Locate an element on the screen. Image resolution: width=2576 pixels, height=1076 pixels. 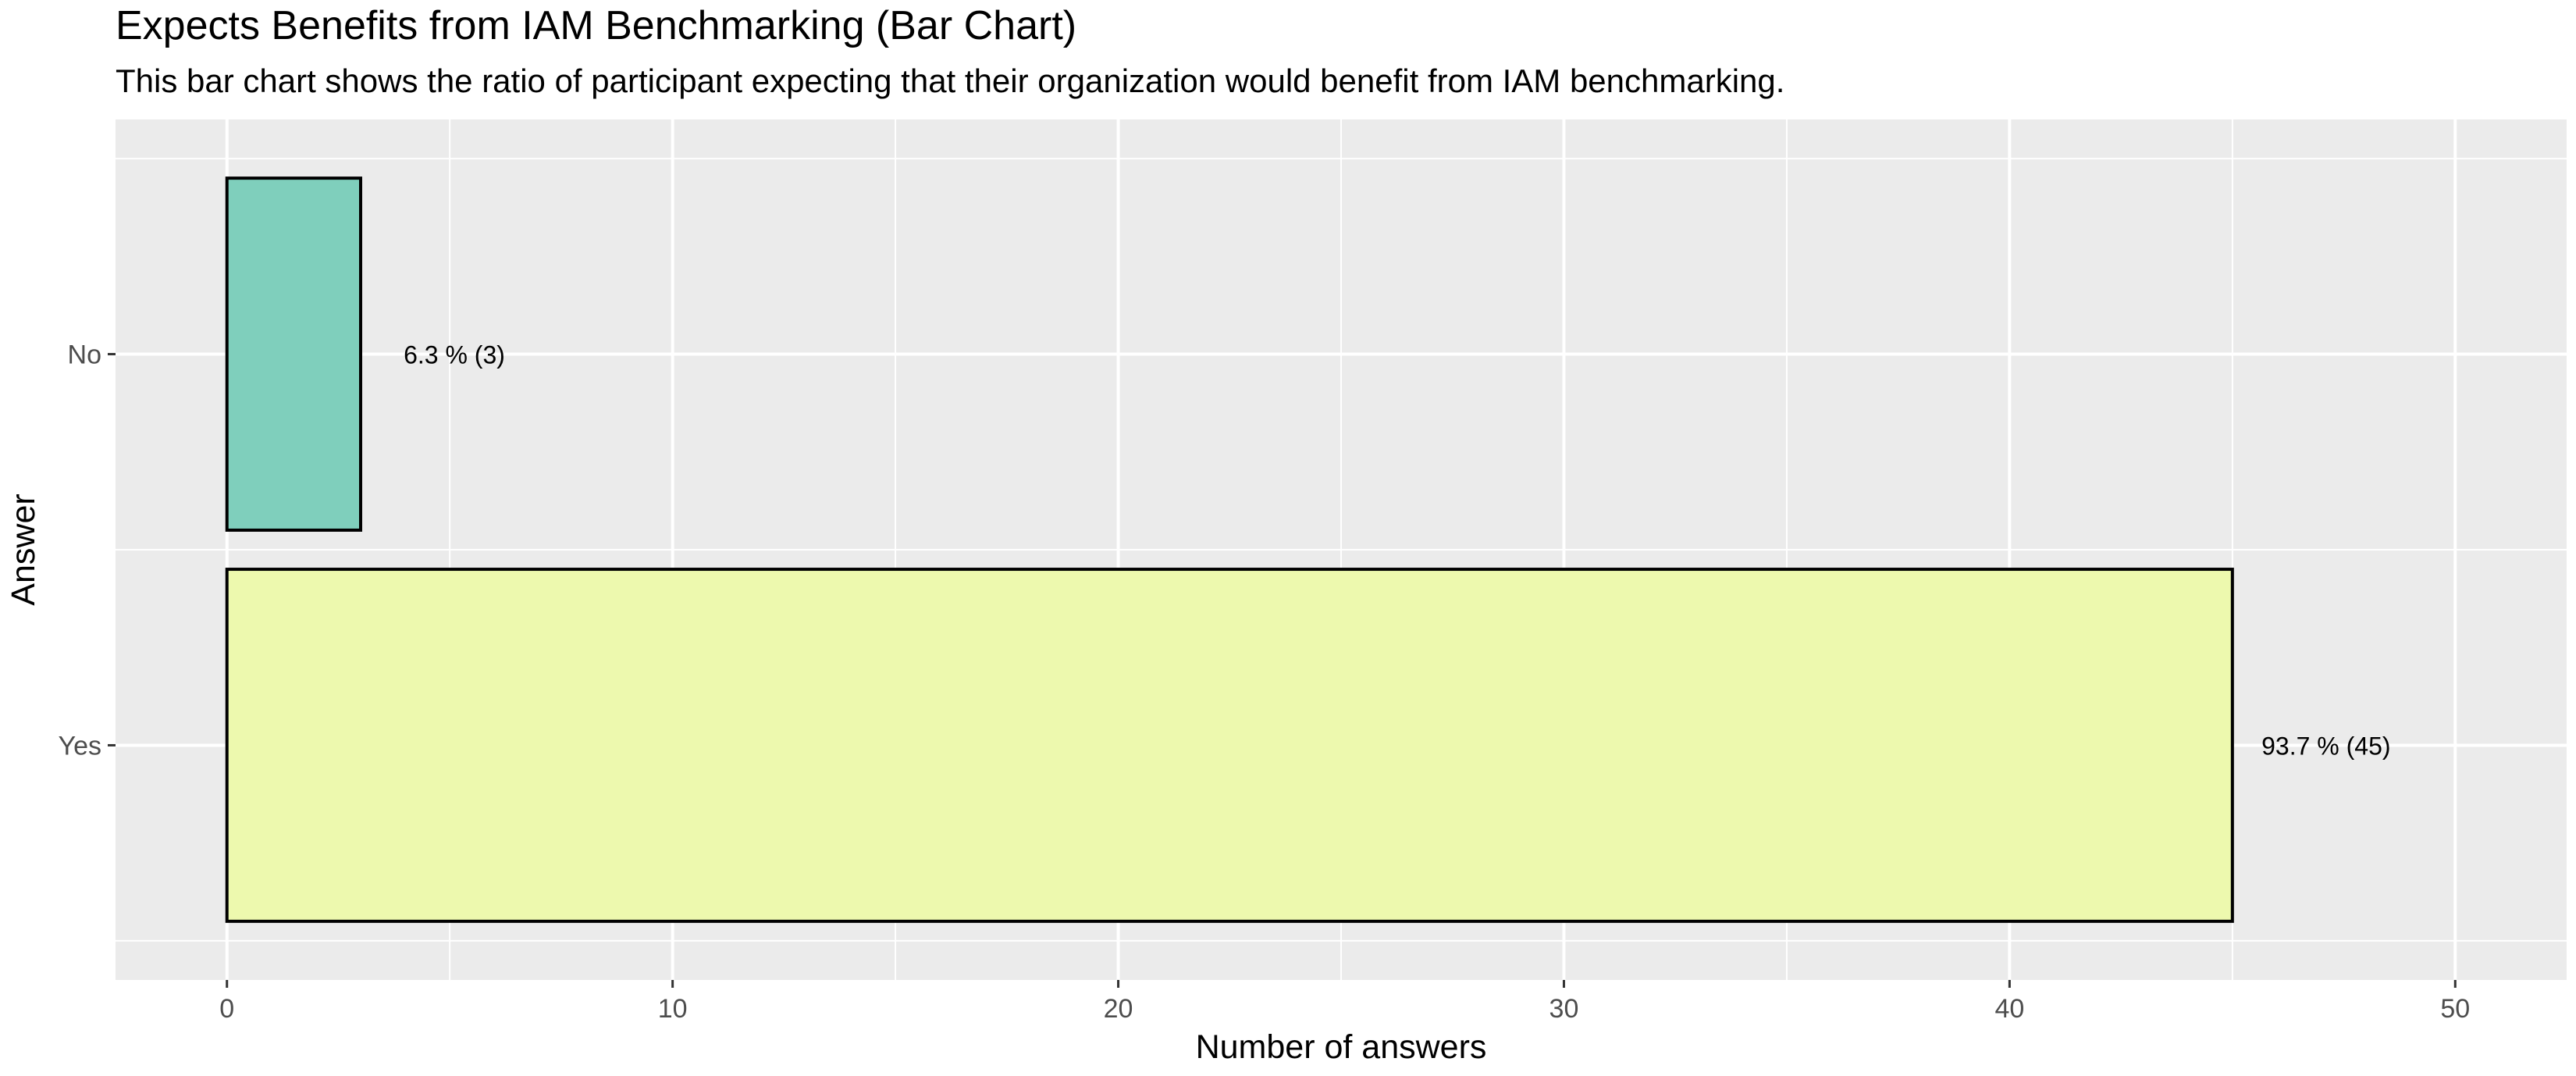
x-axis: 0 10 20 30 40 50 is located at coordinates (1344, 1002).